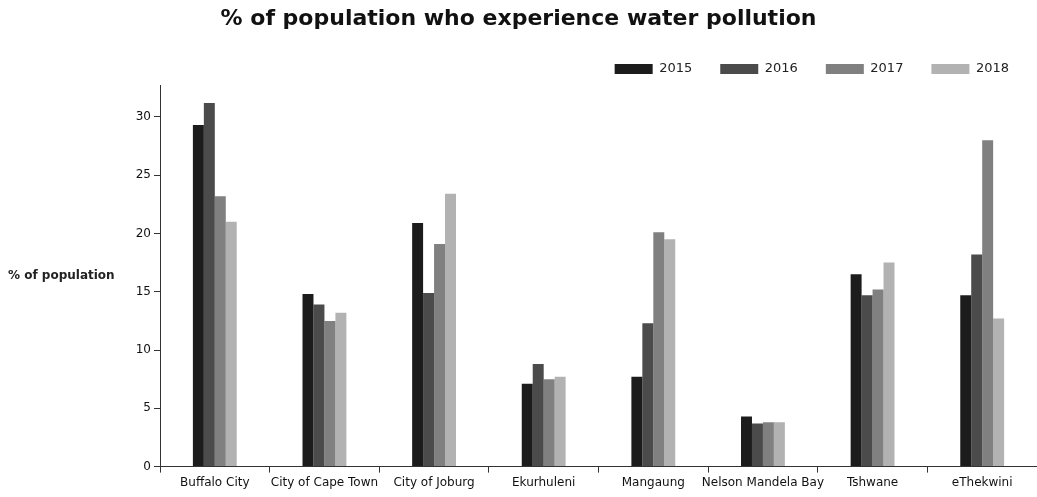  Describe the element at coordinates (147, 407) in the screenshot. I see `y-tick-label: 5` at that location.